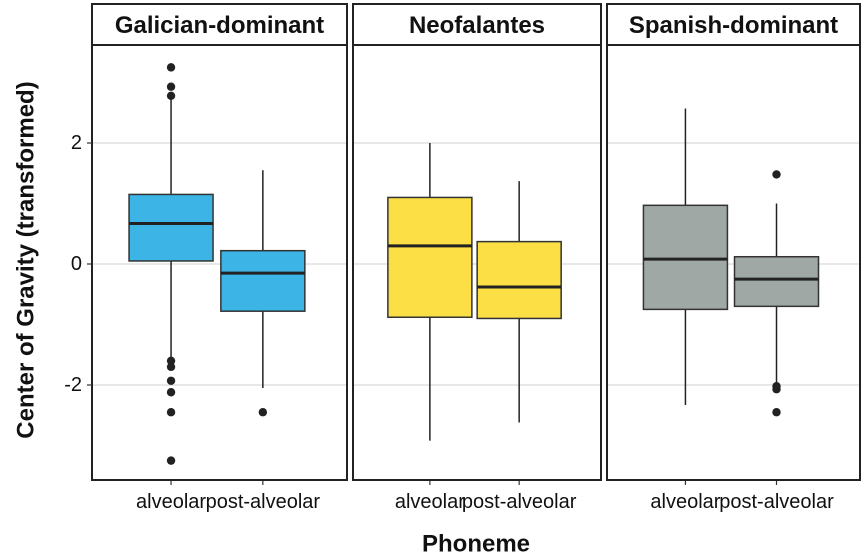 This screenshot has width=866, height=558. I want to click on y-tick-label: 0, so click(76, 264).